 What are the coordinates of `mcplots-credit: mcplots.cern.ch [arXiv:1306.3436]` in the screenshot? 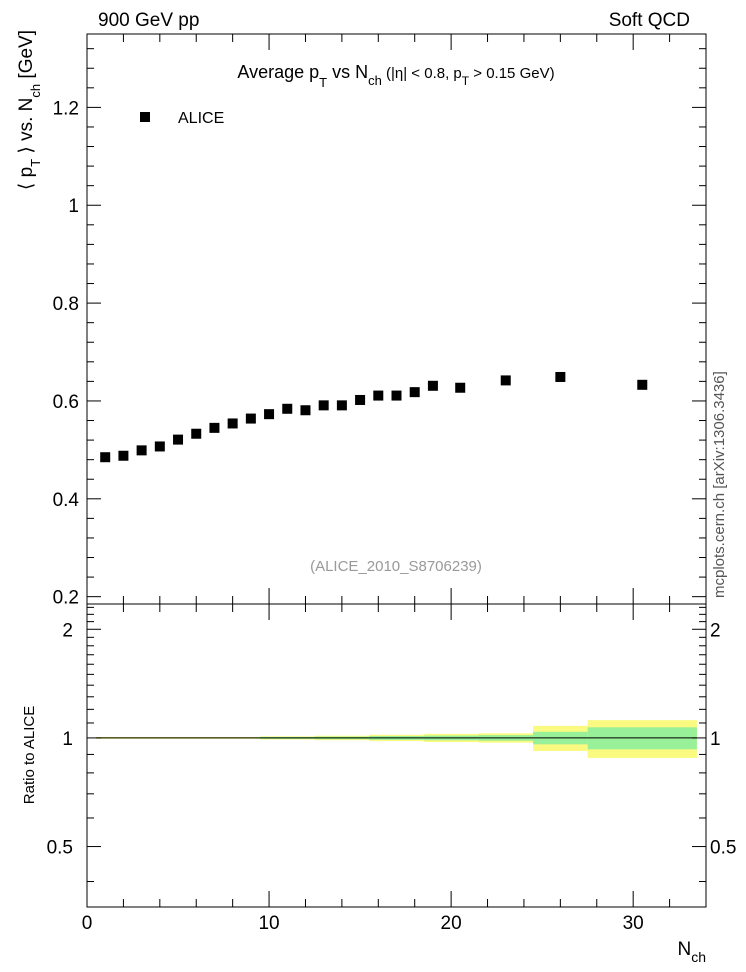 It's located at (719, 484).